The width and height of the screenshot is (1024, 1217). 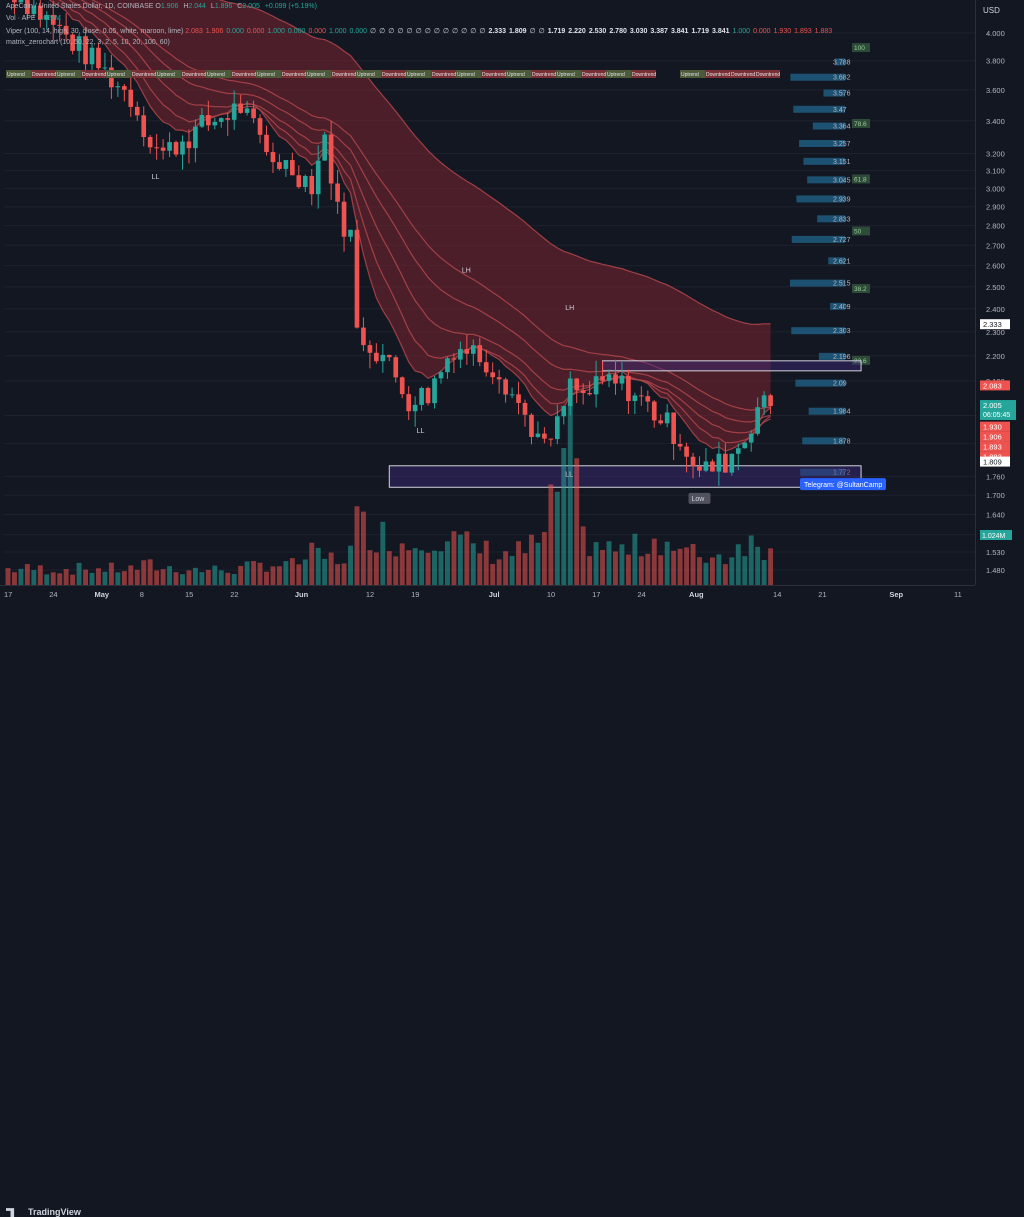 What do you see at coordinates (21, 18) in the screenshot?
I see `volume-study-label: Vol · APE` at bounding box center [21, 18].